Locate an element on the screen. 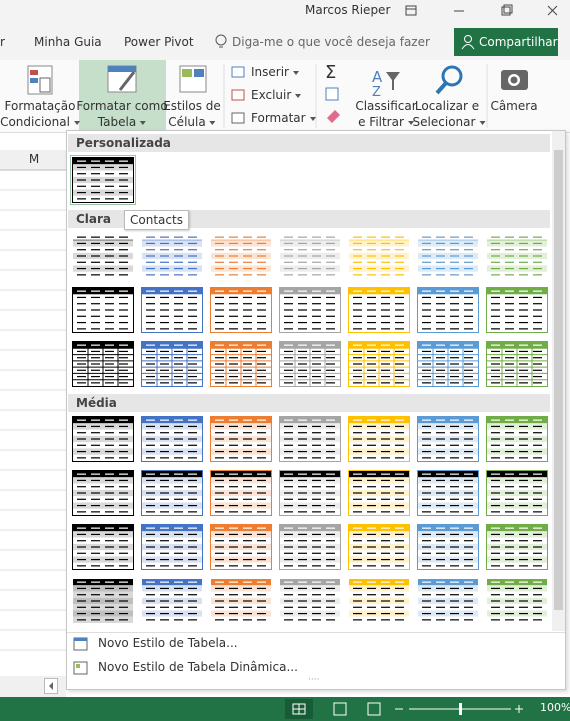  tooltip: Contacts is located at coordinates (156, 220).